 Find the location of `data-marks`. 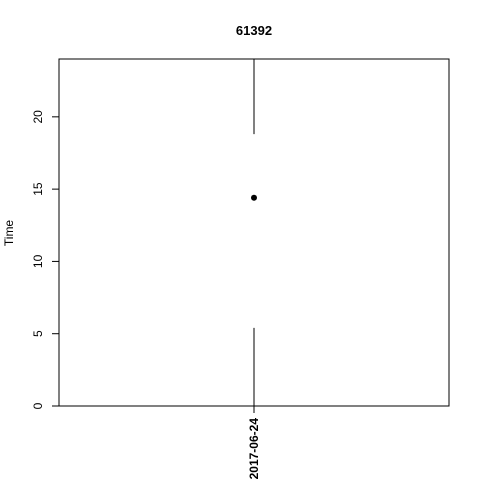

data-marks is located at coordinates (254, 232).